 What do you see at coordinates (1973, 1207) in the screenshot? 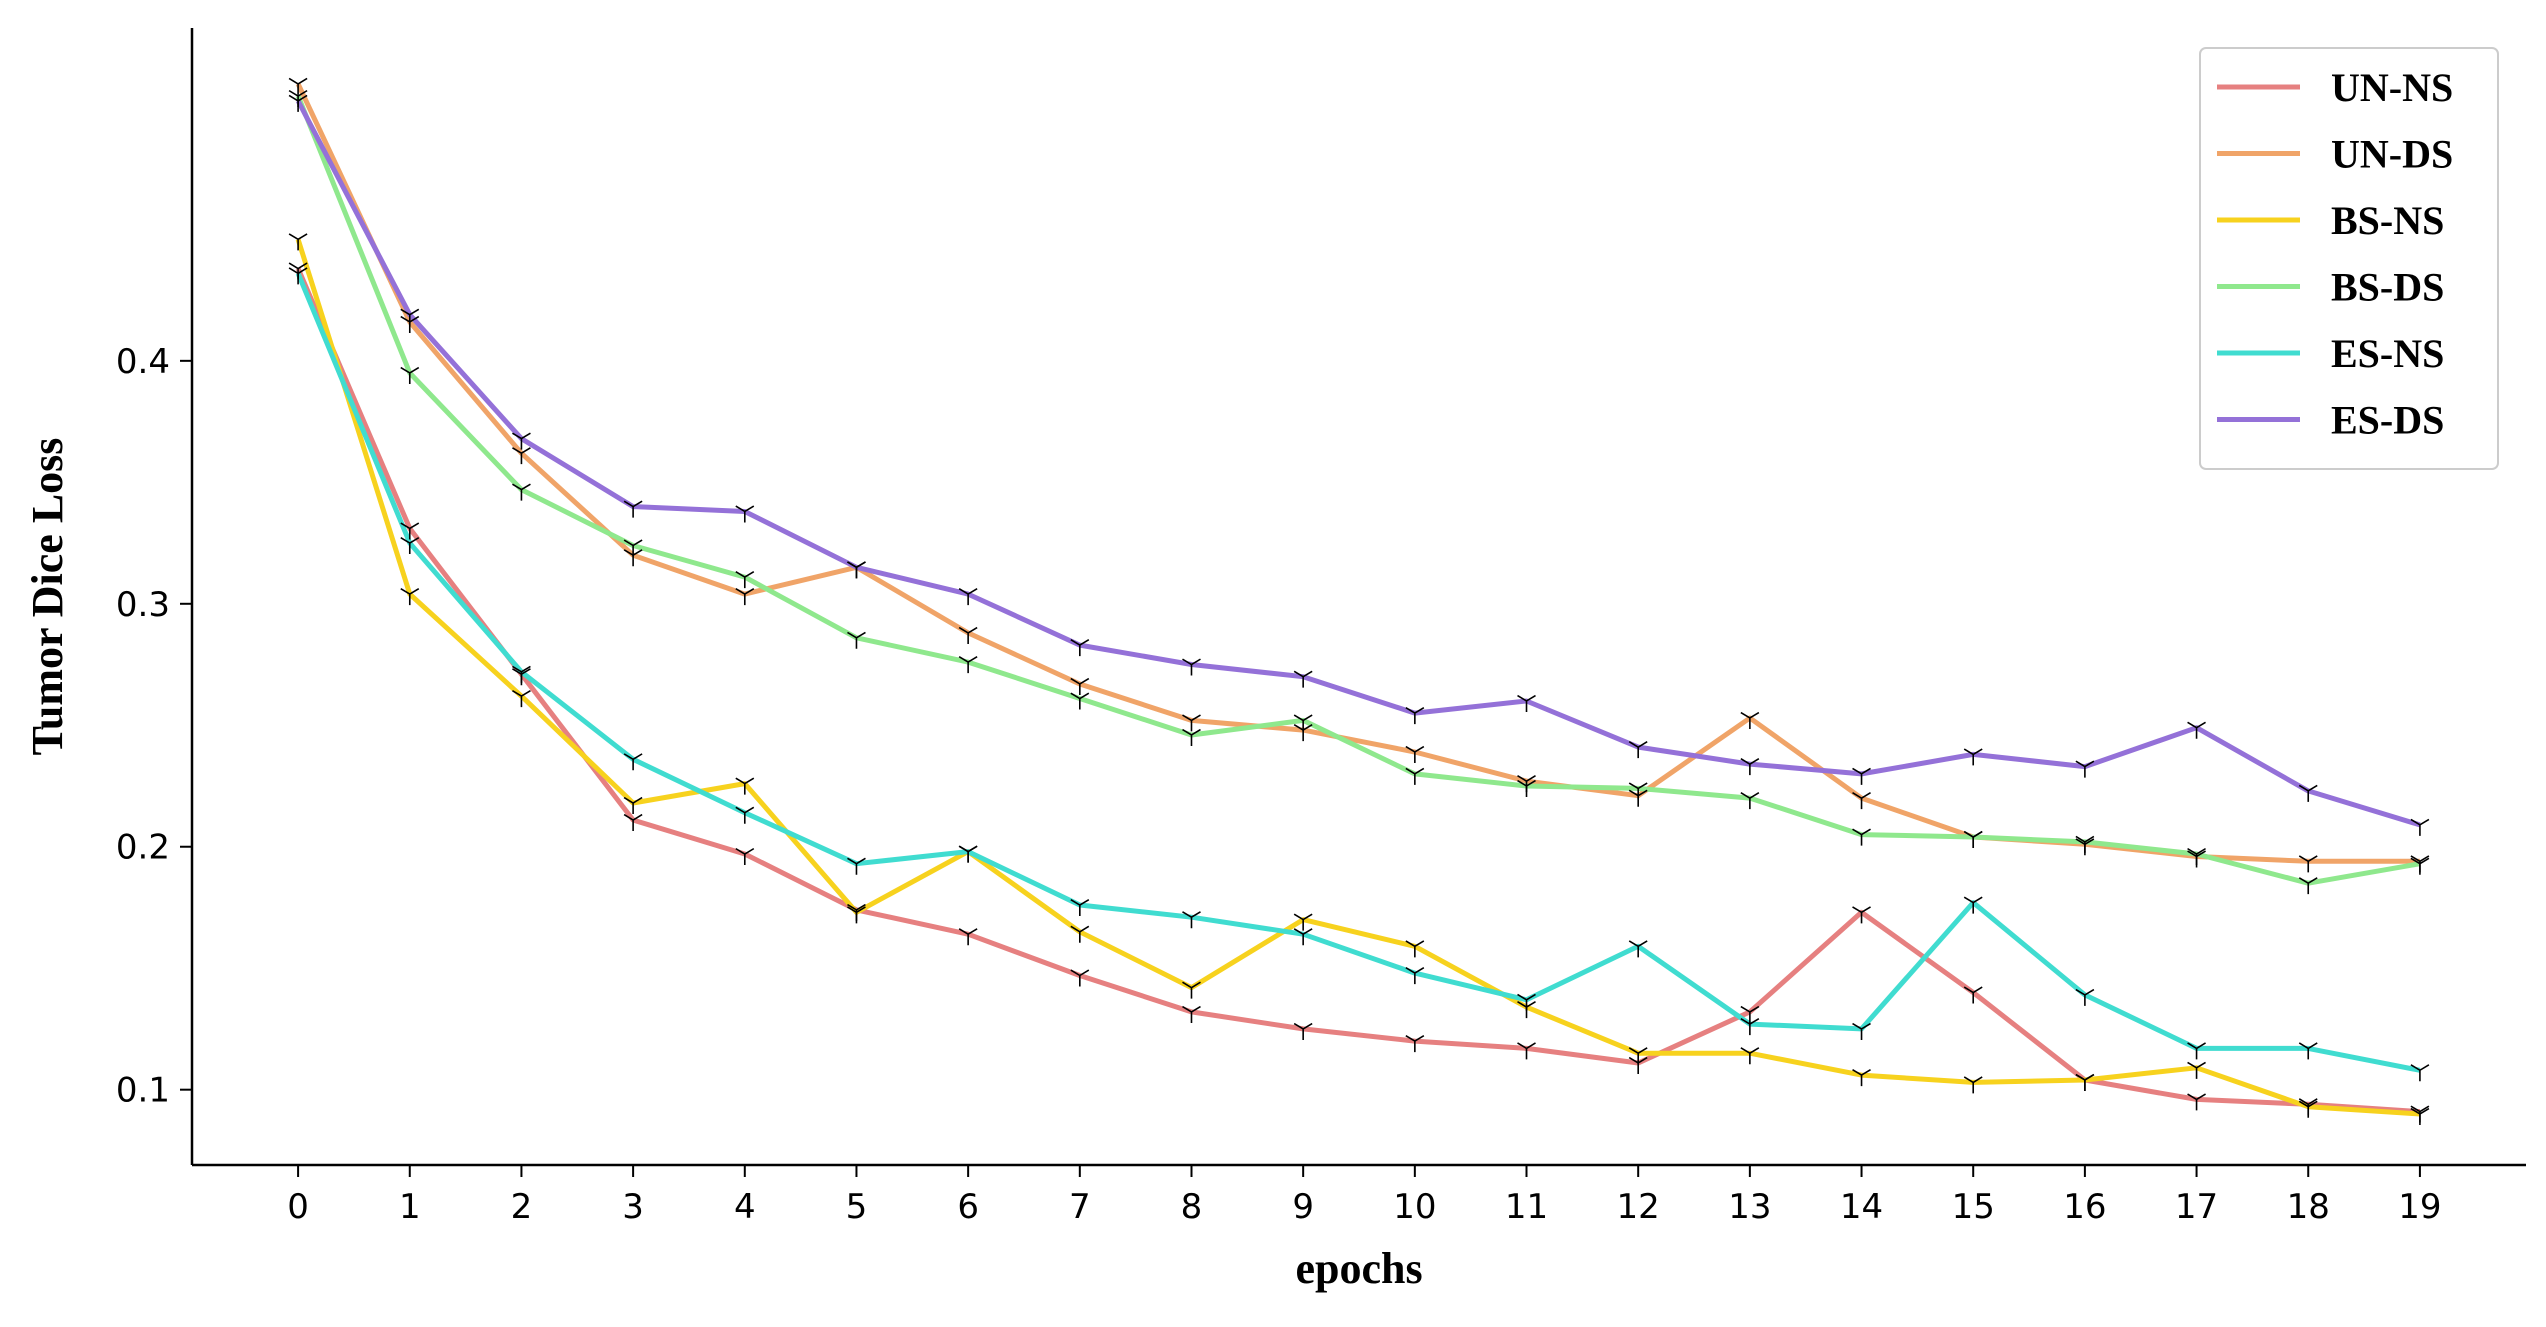
I see `x-tick-label: 15` at bounding box center [1973, 1207].